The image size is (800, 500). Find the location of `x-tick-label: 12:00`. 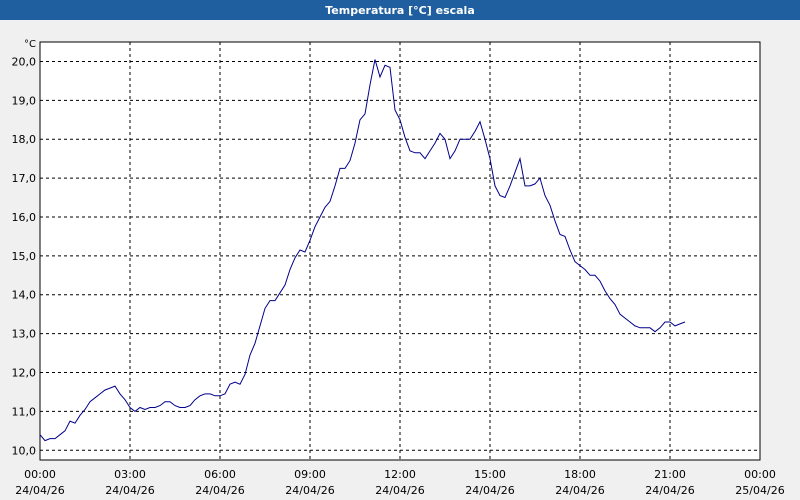

x-tick-label: 12:00 is located at coordinates (400, 474).